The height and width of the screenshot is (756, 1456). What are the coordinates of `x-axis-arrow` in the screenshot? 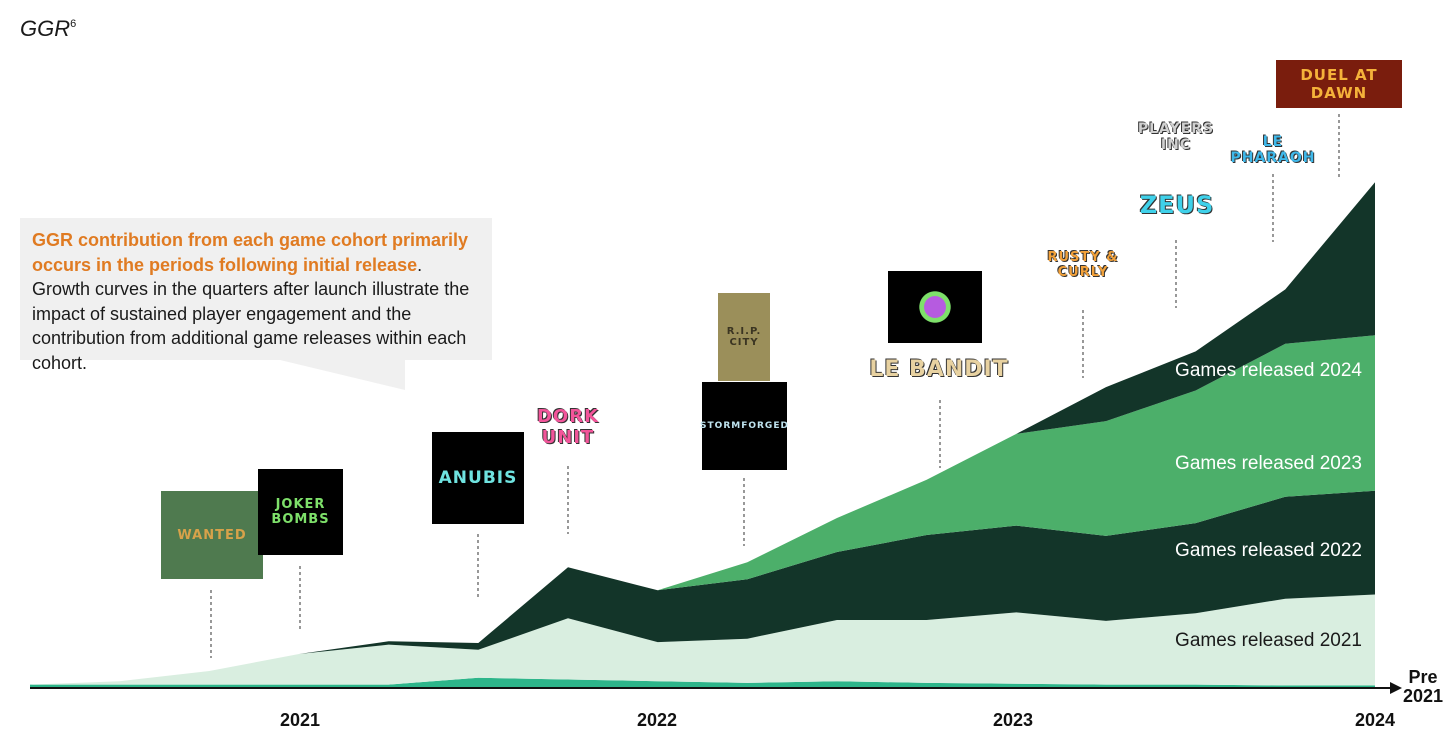 It's located at (1396, 688).